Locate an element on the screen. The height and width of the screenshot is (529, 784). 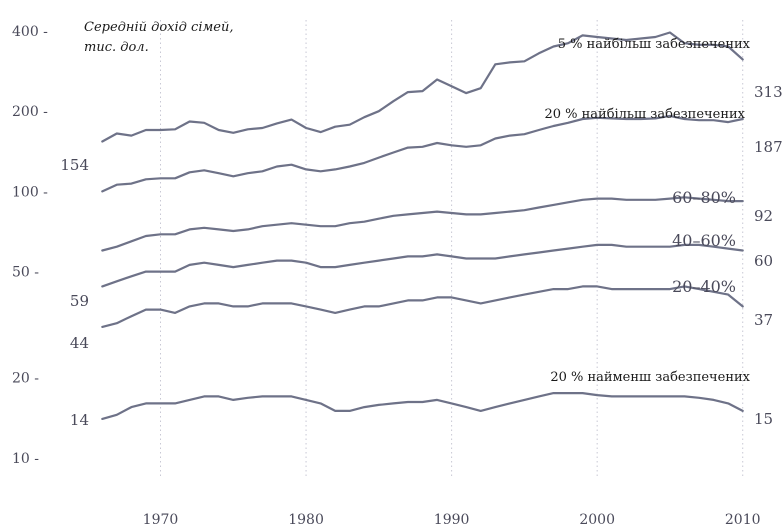
series-label-3: 40–60% is located at coordinates (704, 240).